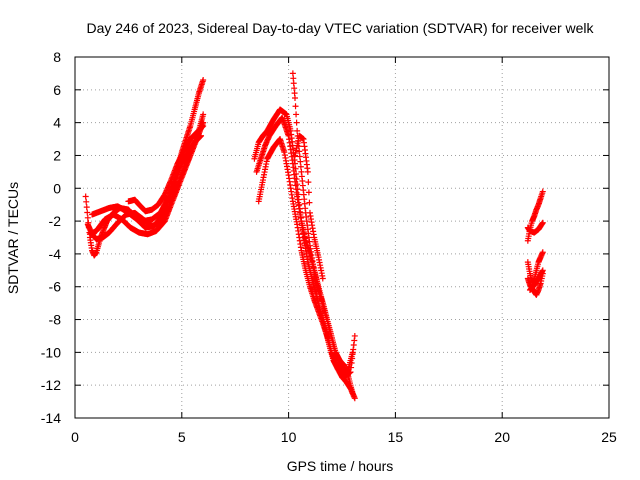  What do you see at coordinates (51, 385) in the screenshot?
I see `y-tick-label: -12` at bounding box center [51, 385].